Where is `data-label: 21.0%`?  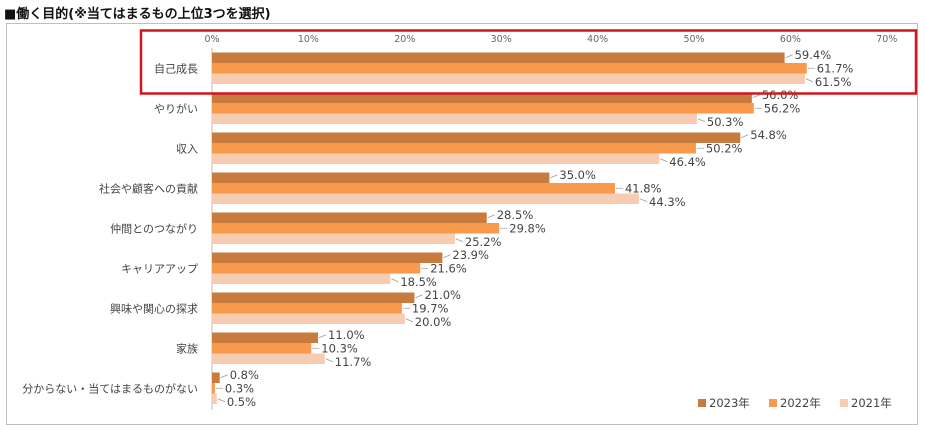
data-label: 21.0% is located at coordinates (442, 295).